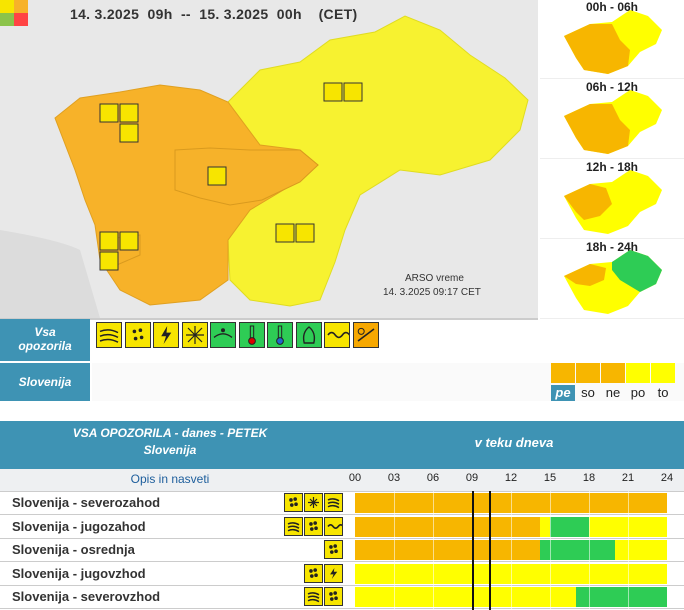 The image size is (684, 610). I want to click on period-label: 18h - 24h, so click(612, 247).